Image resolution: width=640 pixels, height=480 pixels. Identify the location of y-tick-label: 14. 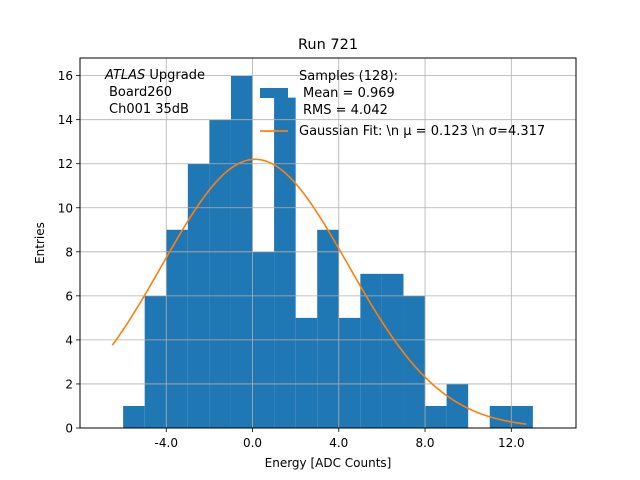
(65, 120).